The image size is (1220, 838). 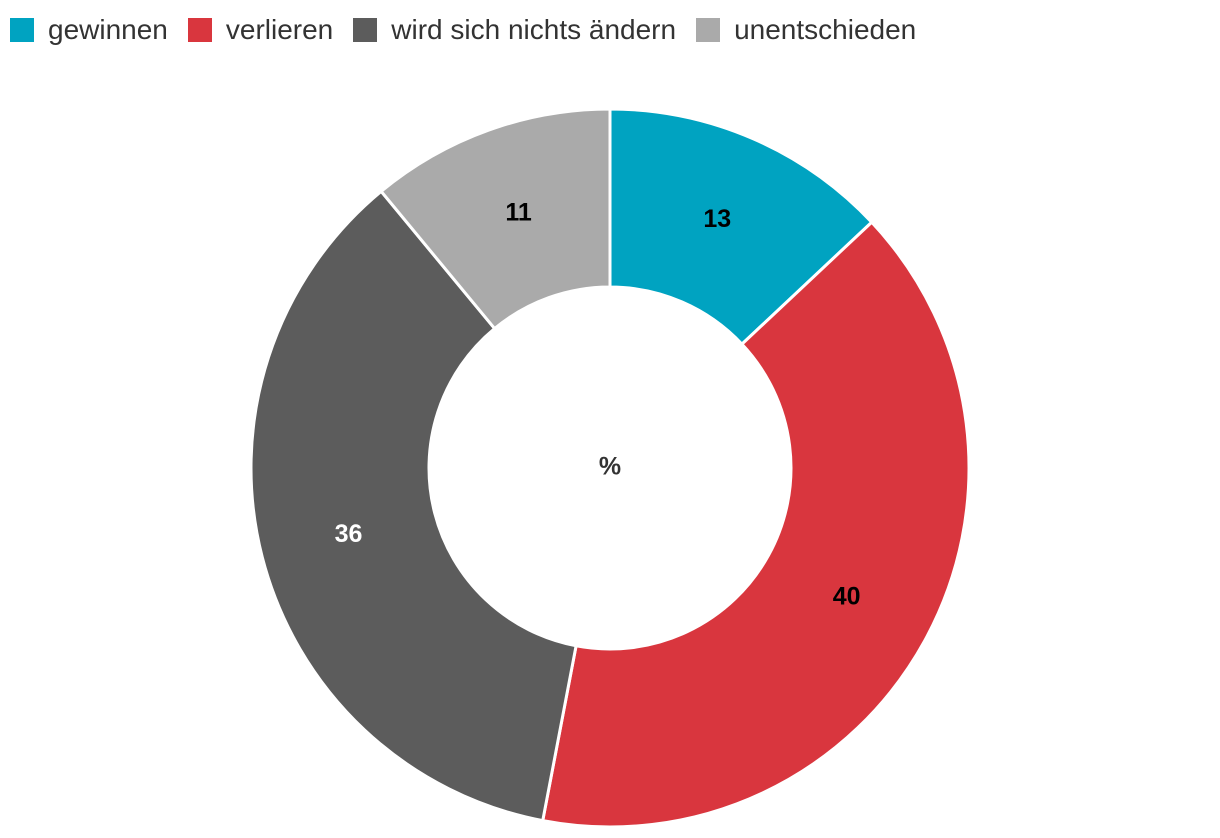 I want to click on slice-label-gewinnen: 13, so click(x=717, y=219).